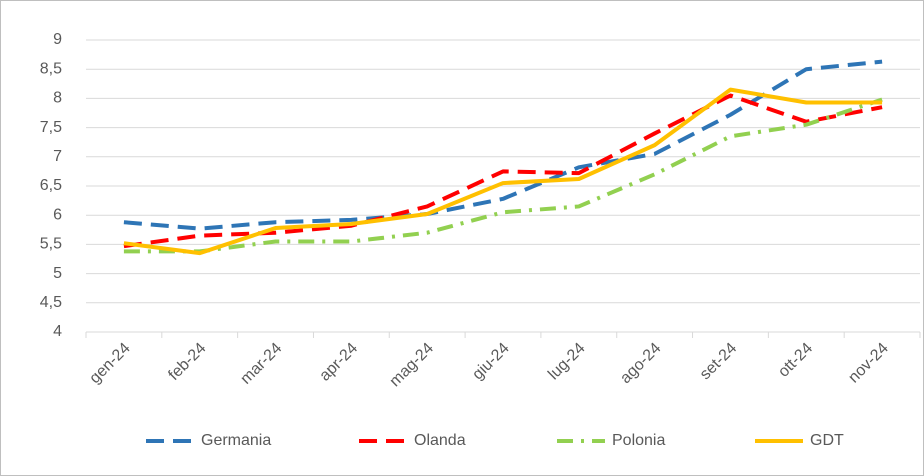 This screenshot has height=476, width=924. I want to click on y-tick-label: 6,5, so click(51, 185).